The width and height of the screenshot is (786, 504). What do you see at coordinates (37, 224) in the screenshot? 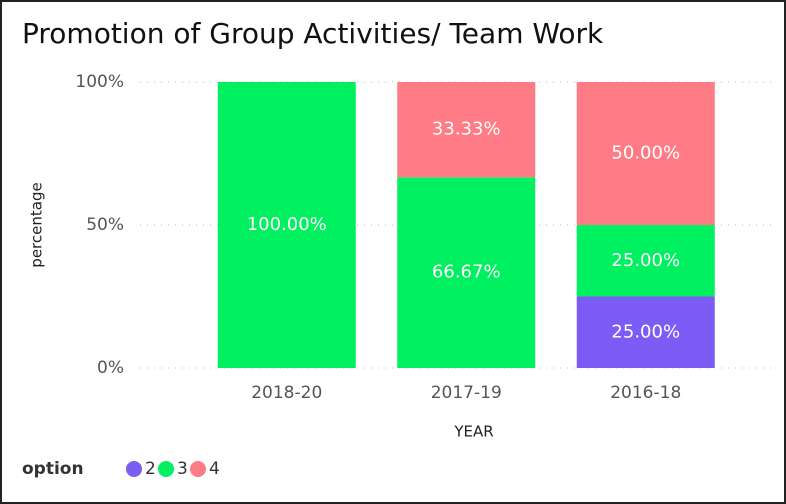
I see `y-axis-label: percentage` at bounding box center [37, 224].